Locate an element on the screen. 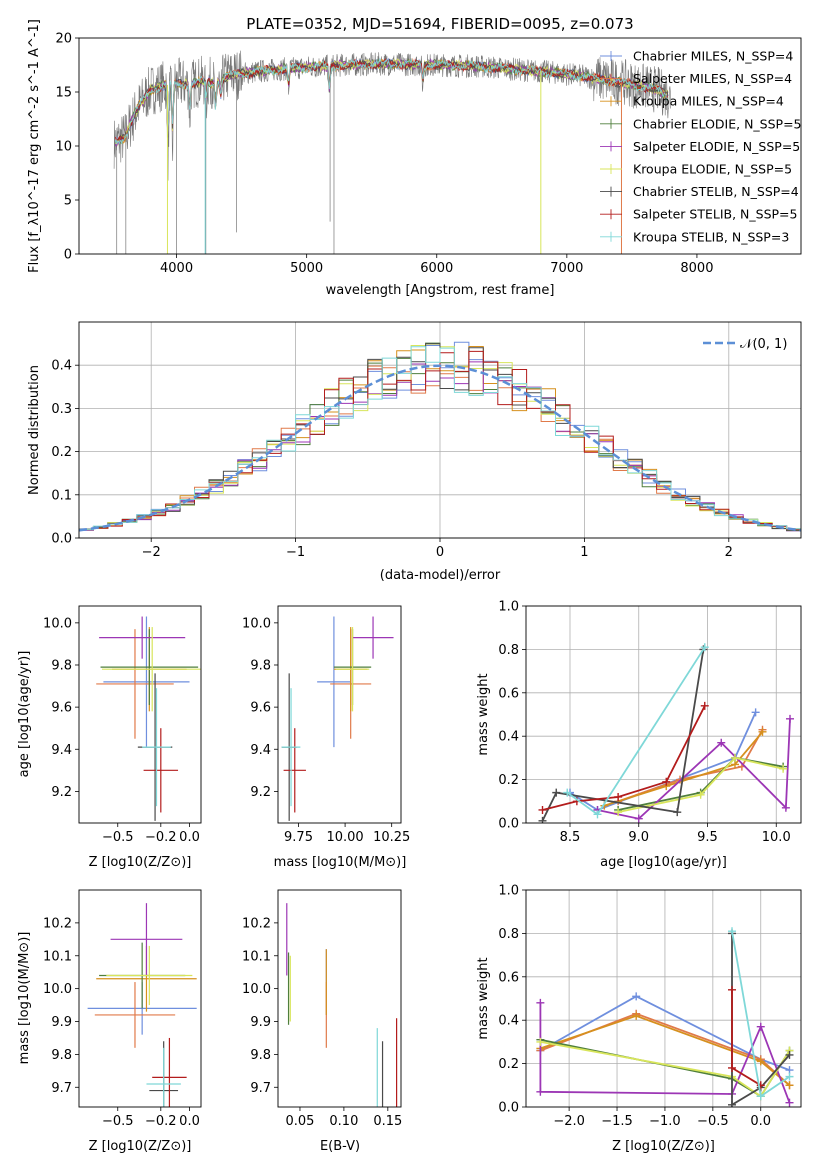 The height and width of the screenshot is (1170, 819). x-tick-label: 10.25 is located at coordinates (391, 837).